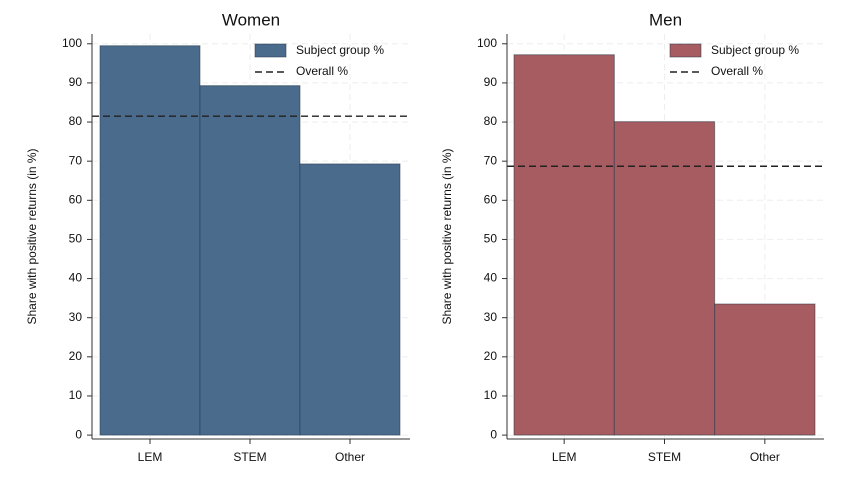 The height and width of the screenshot is (491, 848). Describe the element at coordinates (251, 19) in the screenshot. I see `chart-title: Women` at that location.